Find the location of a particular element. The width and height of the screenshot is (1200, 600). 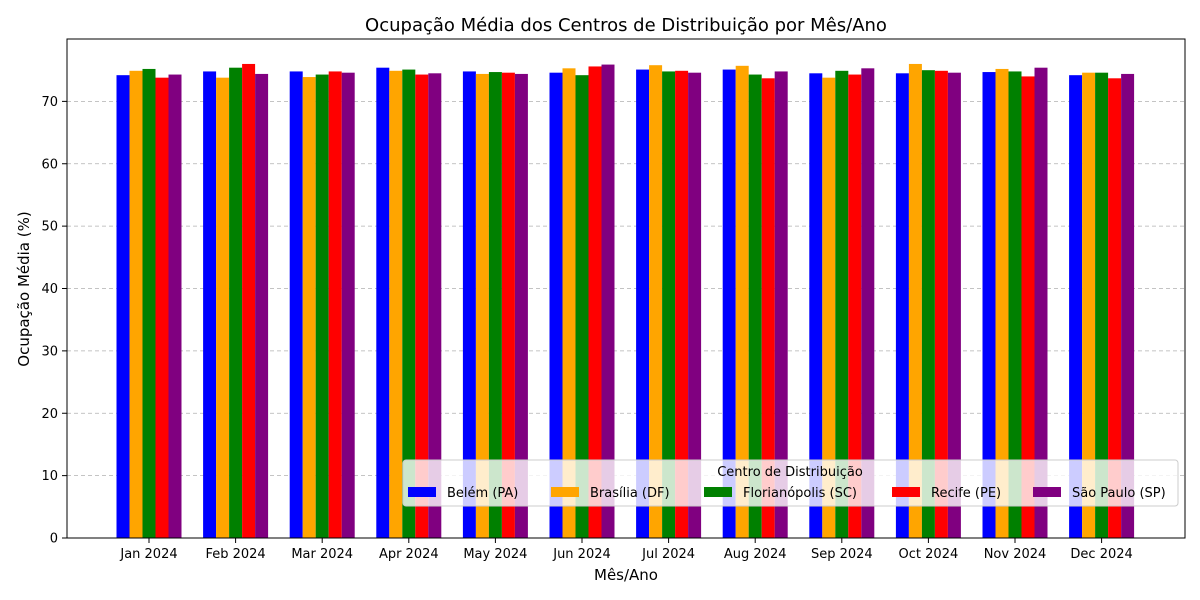

y-tick-label: 50 is located at coordinates (49, 227).